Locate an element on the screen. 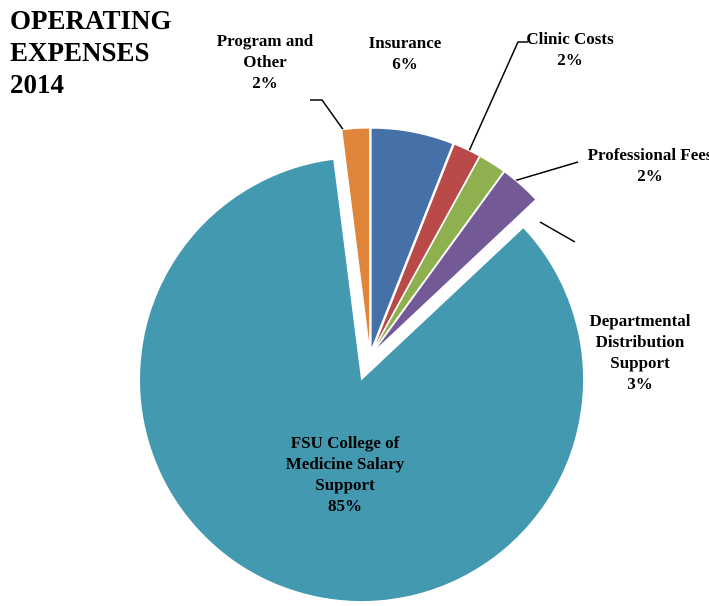  category-label: Program and Other is located at coordinates (265, 51).